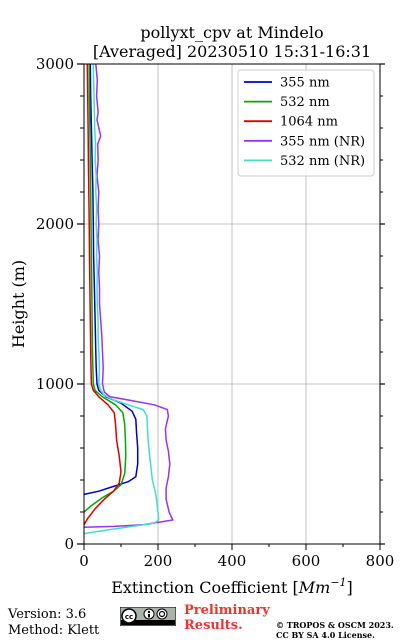  I want to click on preliminary-line-2: Results., so click(213, 625).